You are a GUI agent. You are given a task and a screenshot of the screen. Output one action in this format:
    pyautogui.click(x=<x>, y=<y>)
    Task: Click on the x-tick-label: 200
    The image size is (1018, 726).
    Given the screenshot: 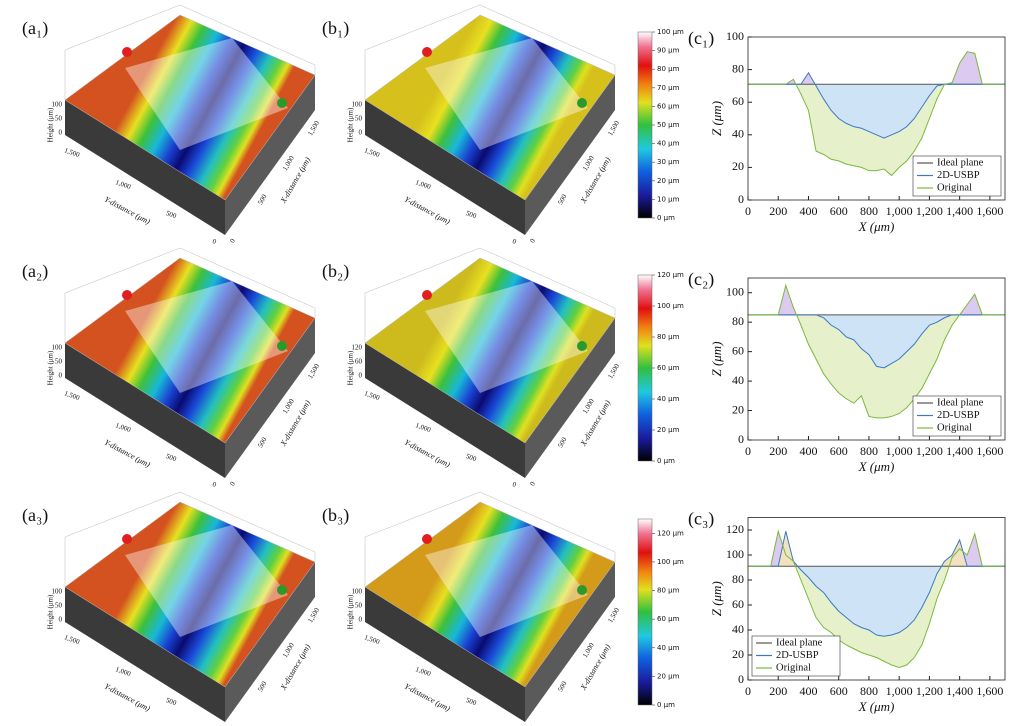 What is the action you would take?
    pyautogui.click(x=778, y=211)
    